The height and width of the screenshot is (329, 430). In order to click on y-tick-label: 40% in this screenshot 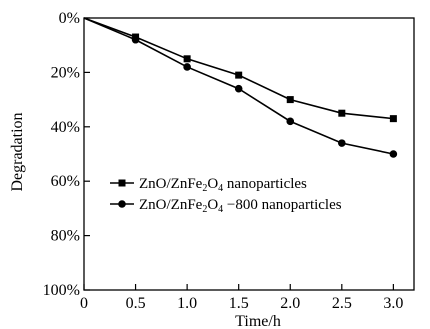, I will do `click(65, 127)`.